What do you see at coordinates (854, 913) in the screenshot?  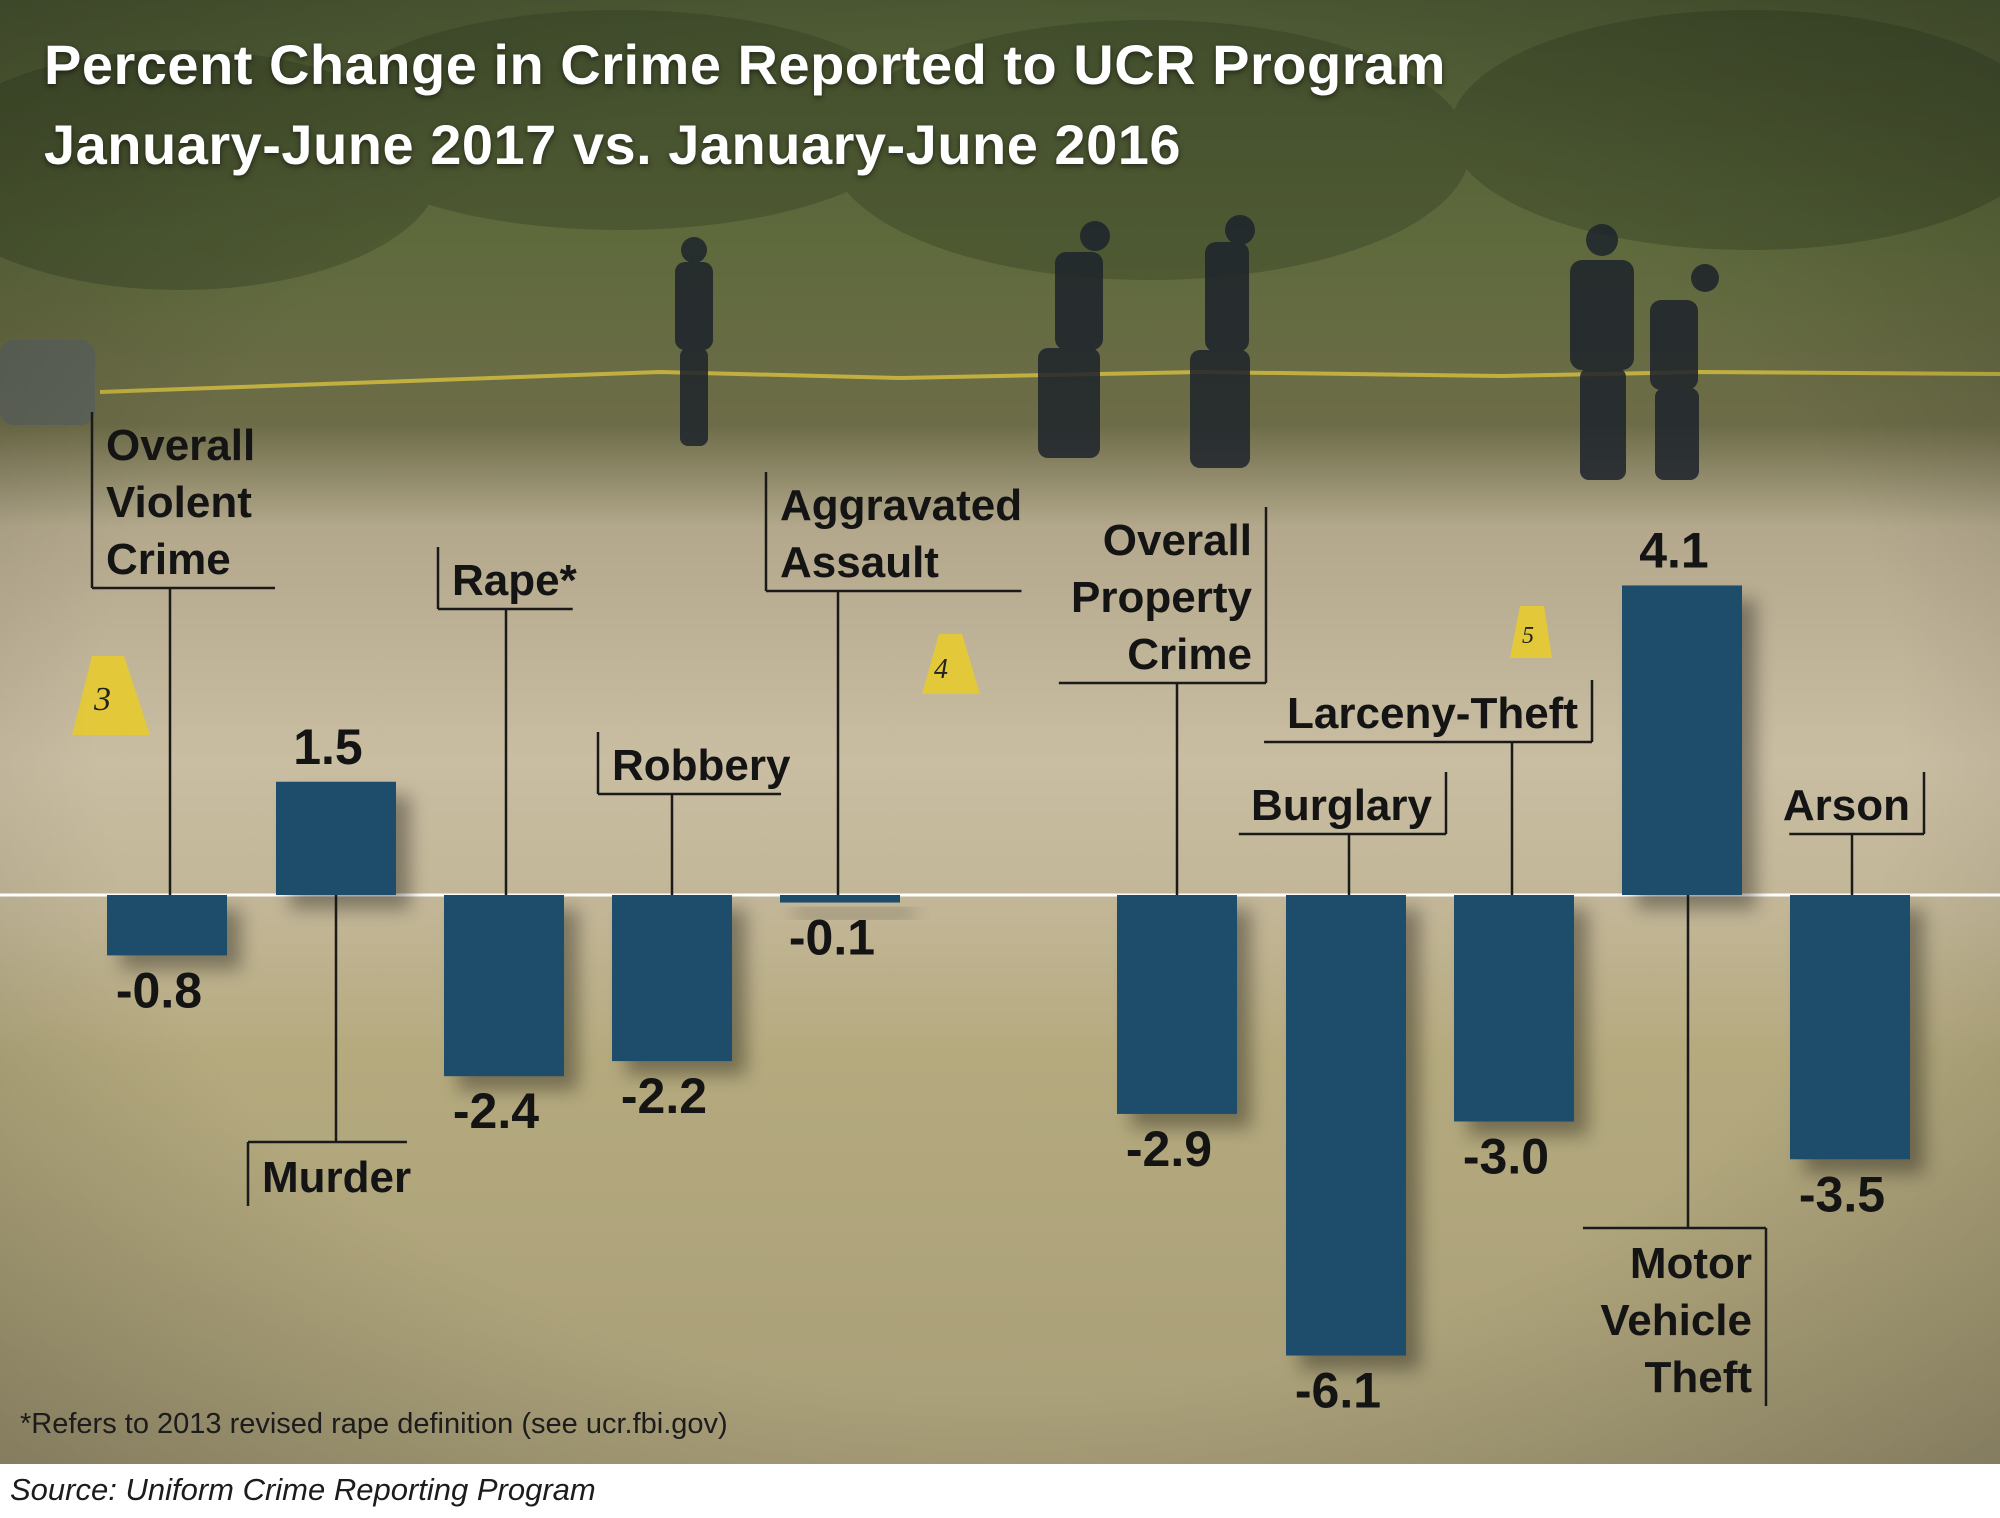 I see `bar-shadow` at bounding box center [854, 913].